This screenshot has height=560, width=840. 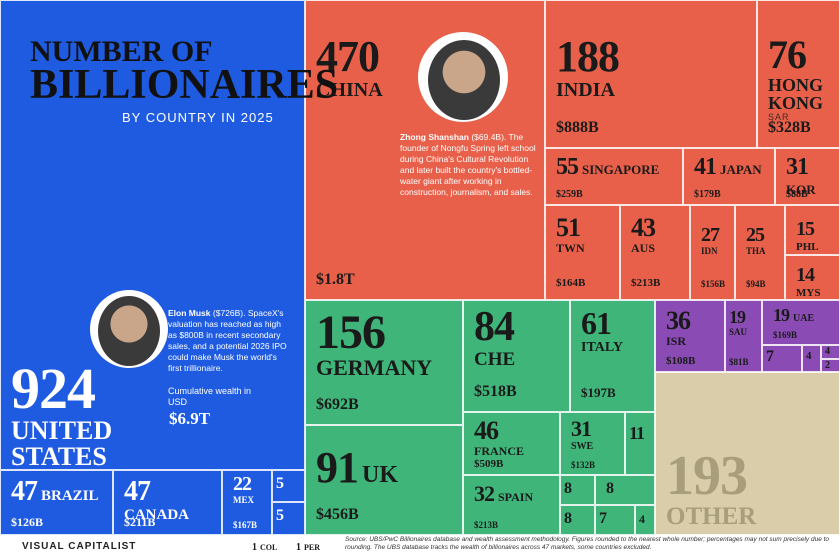 I want to click on tile-name: UAE, so click(x=804, y=318).